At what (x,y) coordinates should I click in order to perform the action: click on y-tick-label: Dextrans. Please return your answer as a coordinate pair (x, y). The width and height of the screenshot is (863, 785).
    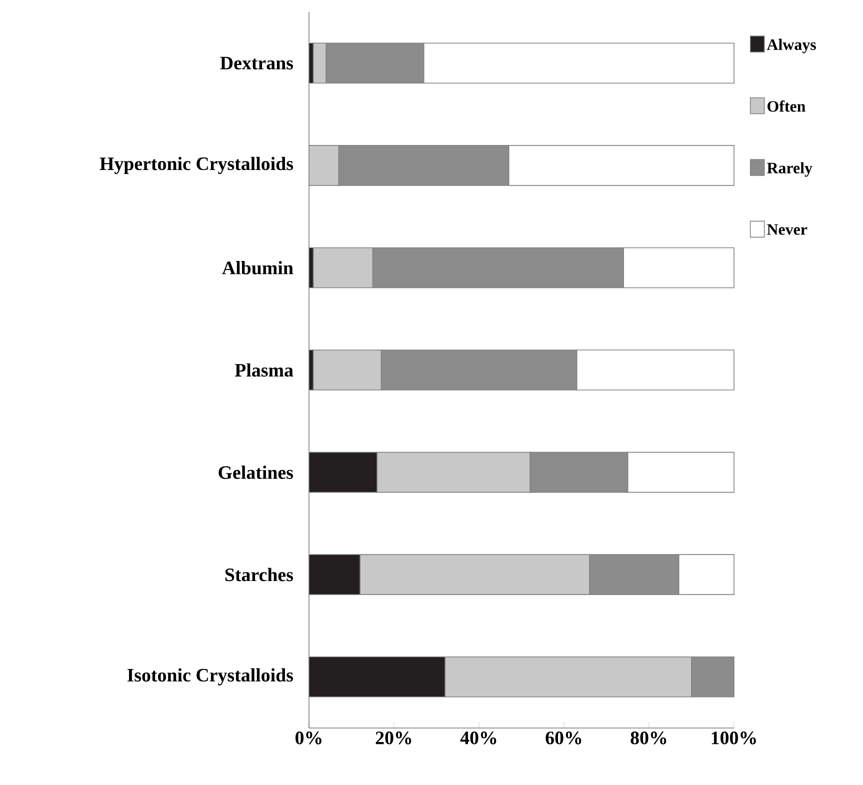
    Looking at the image, I should click on (257, 63).